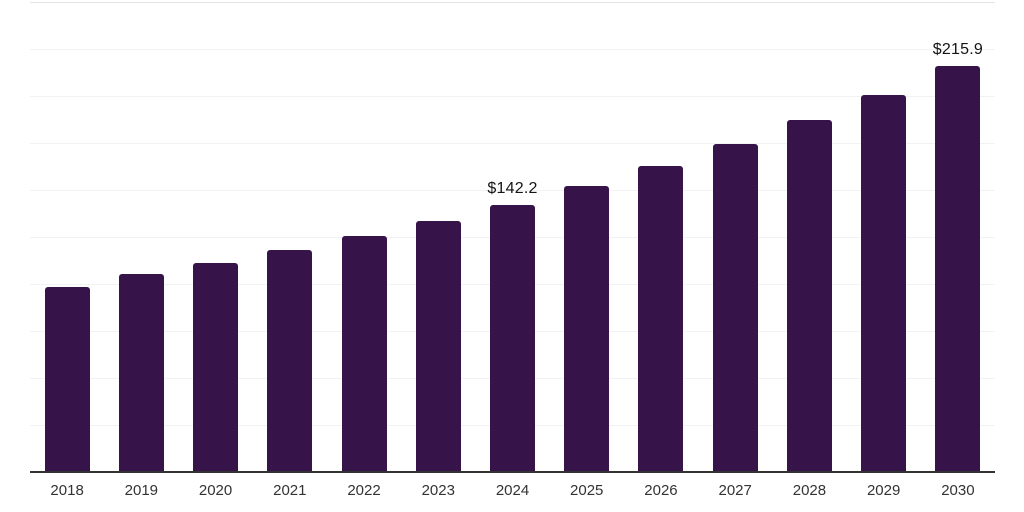 The image size is (1024, 512). I want to click on x-tick-label-2022: 2022, so click(364, 490).